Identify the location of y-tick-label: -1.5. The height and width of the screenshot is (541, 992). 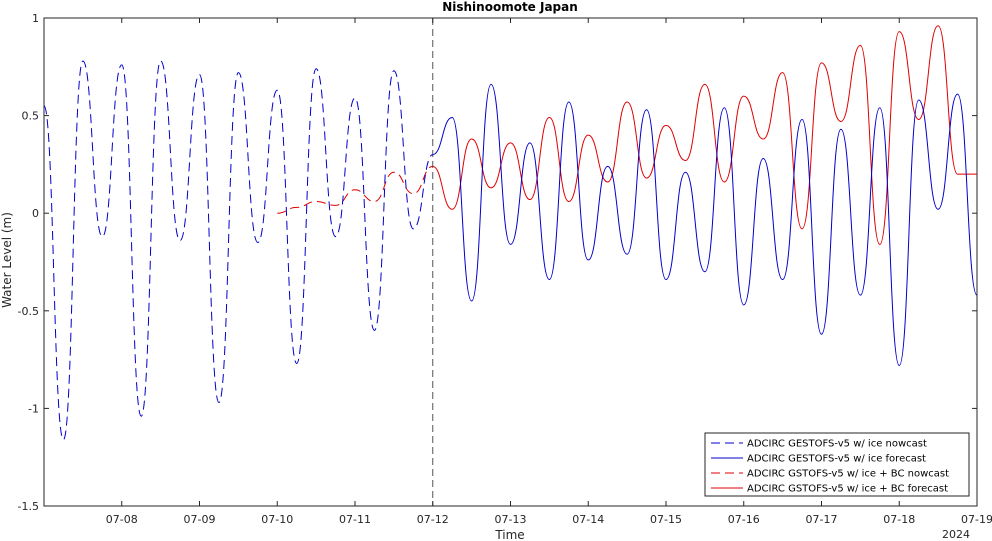
(28, 506).